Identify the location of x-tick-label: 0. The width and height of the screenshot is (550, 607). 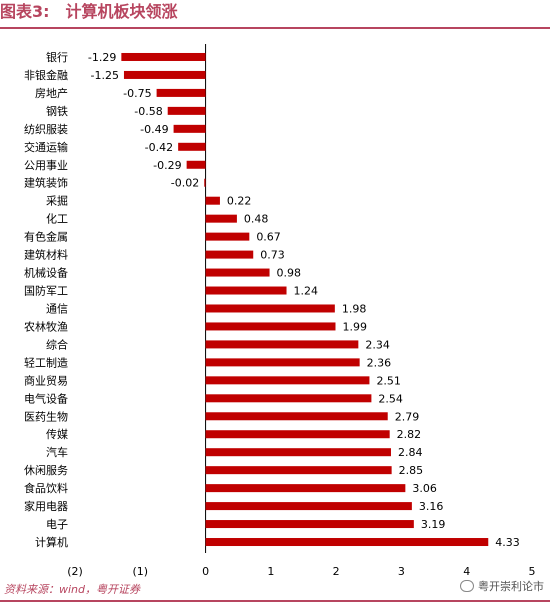
(205, 571).